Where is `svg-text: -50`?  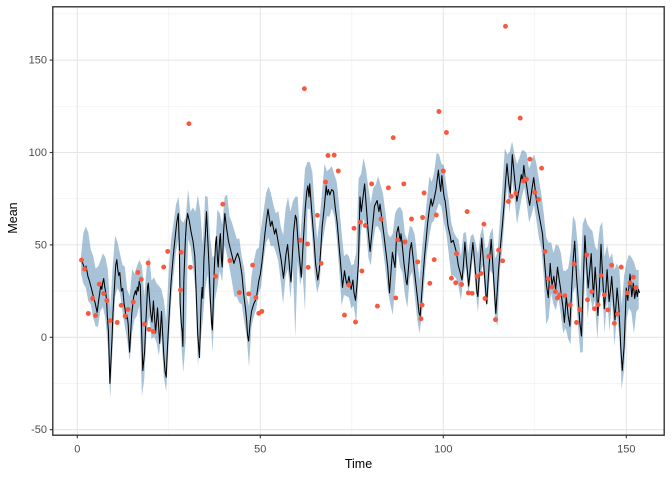
svg-text: -50 is located at coordinates (39, 430).